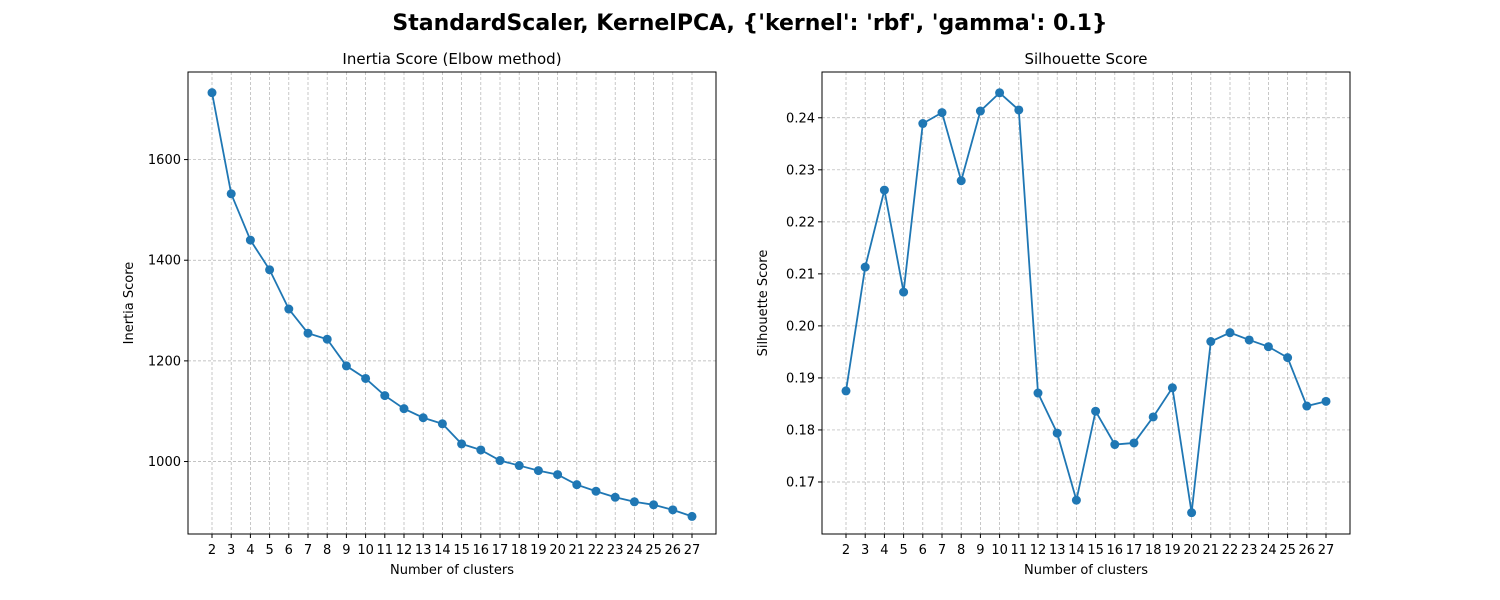  Describe the element at coordinates (692, 550) in the screenshot. I see `inertia-xtick-label: 27` at that location.